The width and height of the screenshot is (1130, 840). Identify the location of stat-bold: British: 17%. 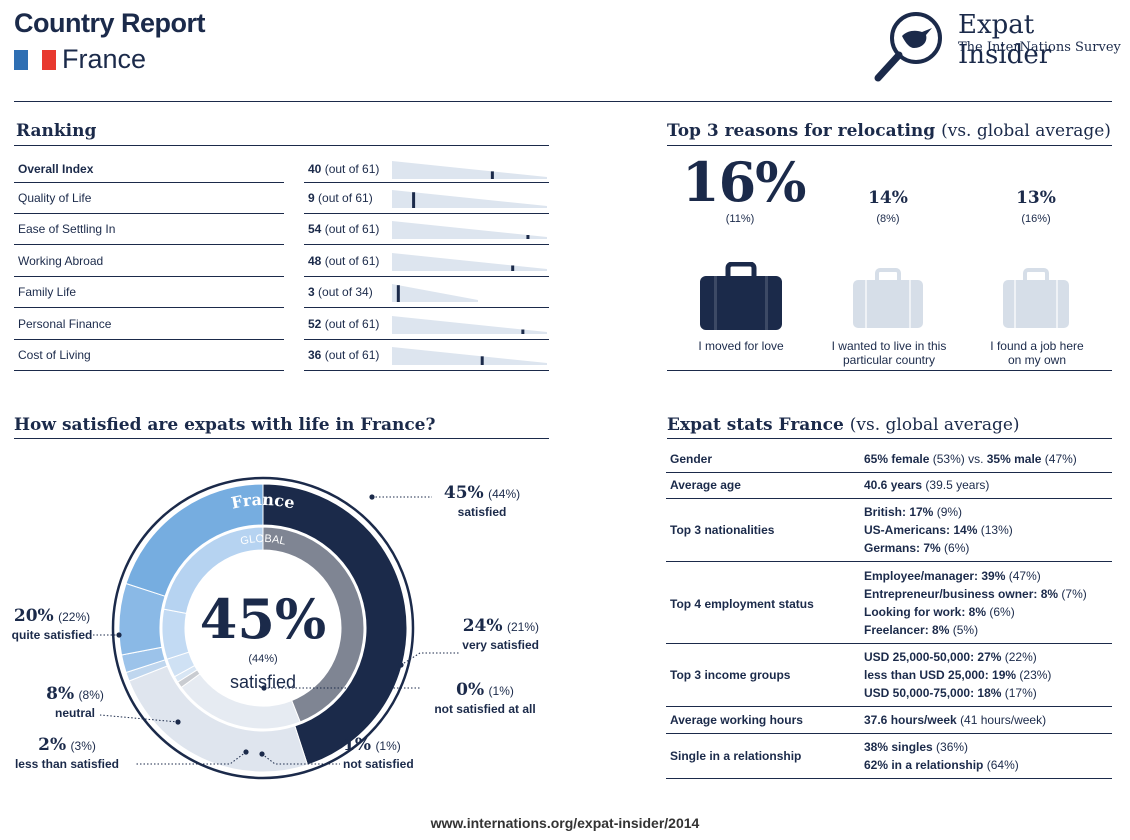
(899, 512).